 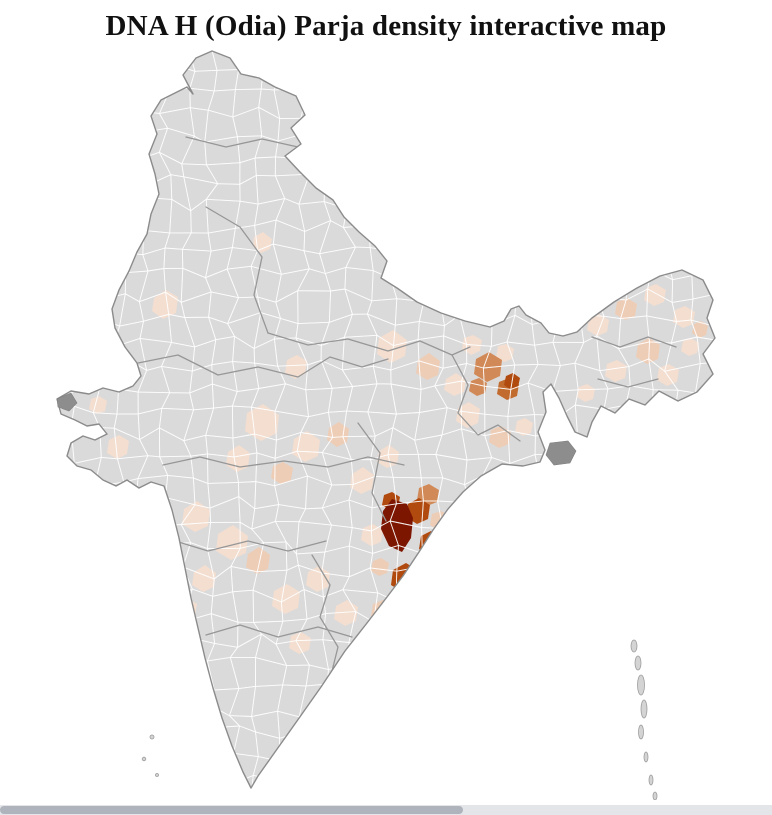 I want to click on scrollbar-thumb, so click(x=232, y=810).